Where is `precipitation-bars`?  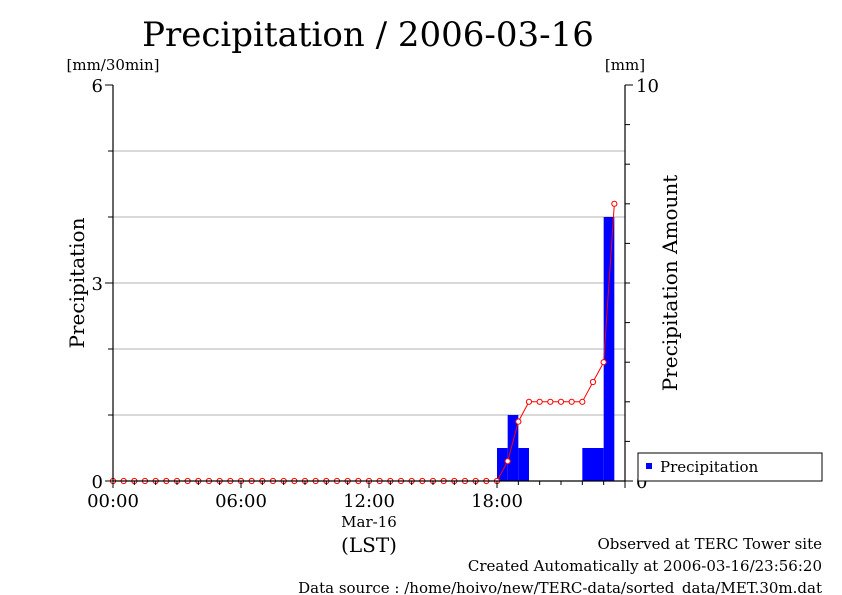
precipitation-bars is located at coordinates (556, 349).